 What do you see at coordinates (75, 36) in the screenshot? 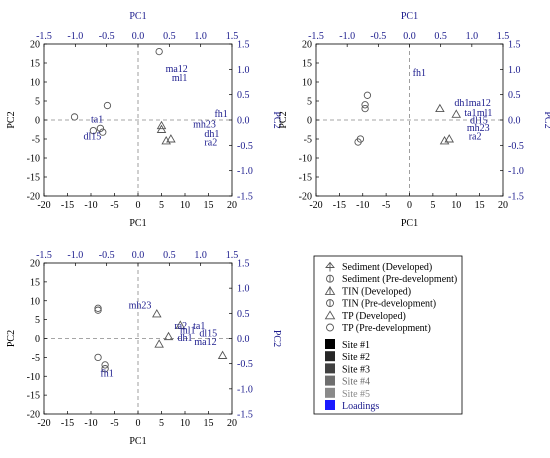
I see `top-tick-label: -1.0` at bounding box center [75, 36].